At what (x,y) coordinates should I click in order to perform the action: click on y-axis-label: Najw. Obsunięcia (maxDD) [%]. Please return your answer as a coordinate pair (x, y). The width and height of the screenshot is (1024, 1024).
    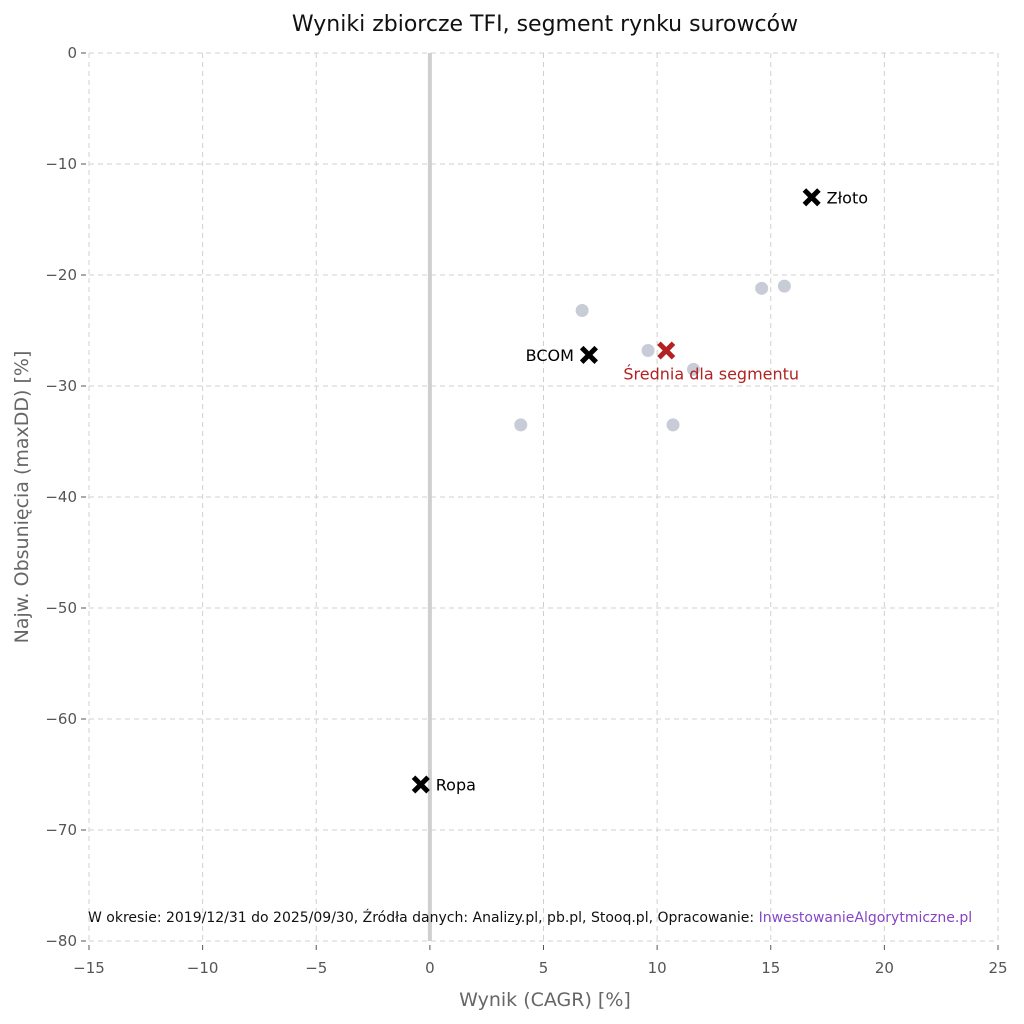
    Looking at the image, I should click on (22, 497).